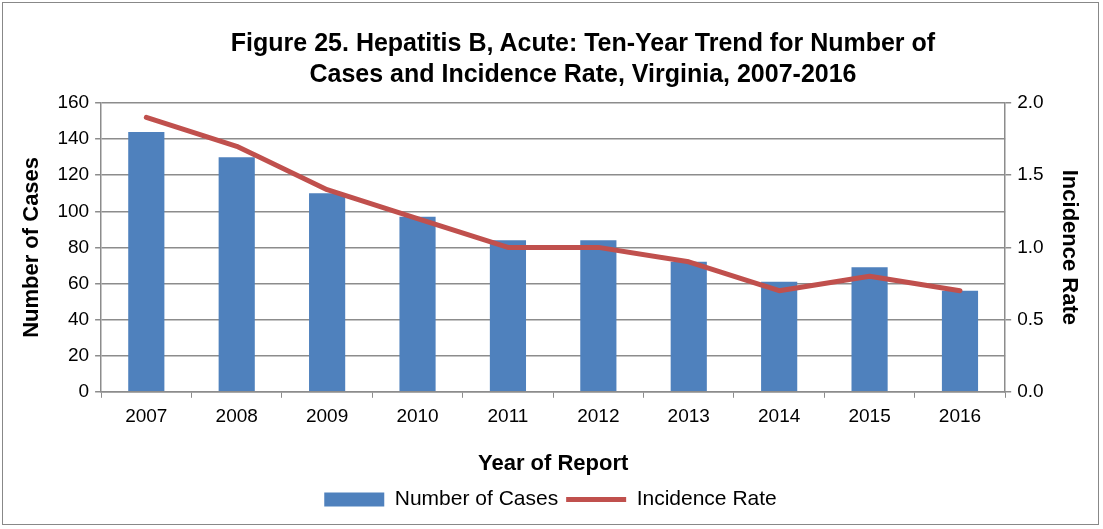  Describe the element at coordinates (960, 416) in the screenshot. I see `x-tick-label: 2016` at that location.